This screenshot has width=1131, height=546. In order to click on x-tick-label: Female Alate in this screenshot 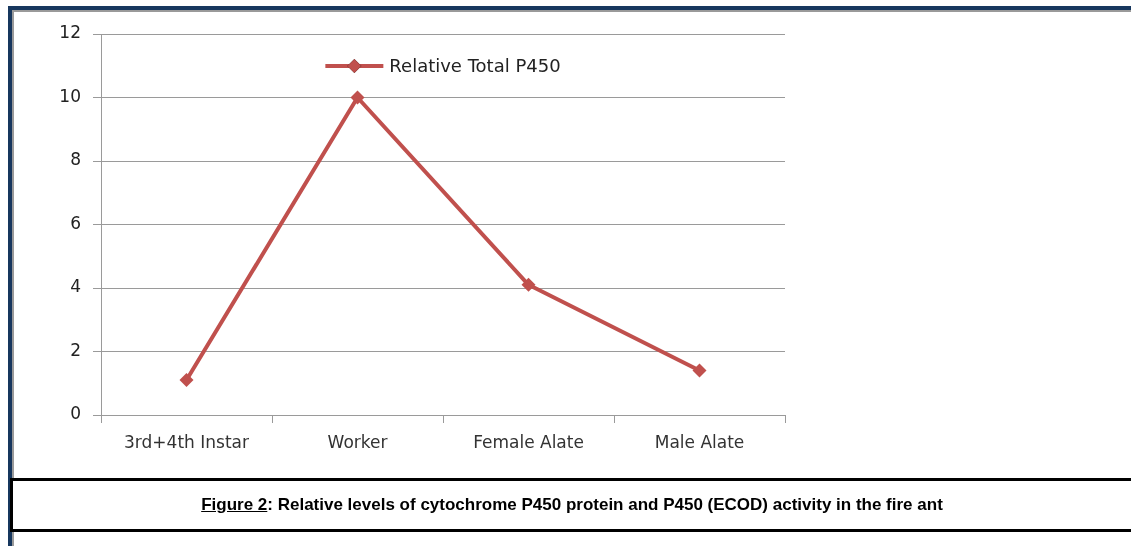, I will do `click(528, 441)`.